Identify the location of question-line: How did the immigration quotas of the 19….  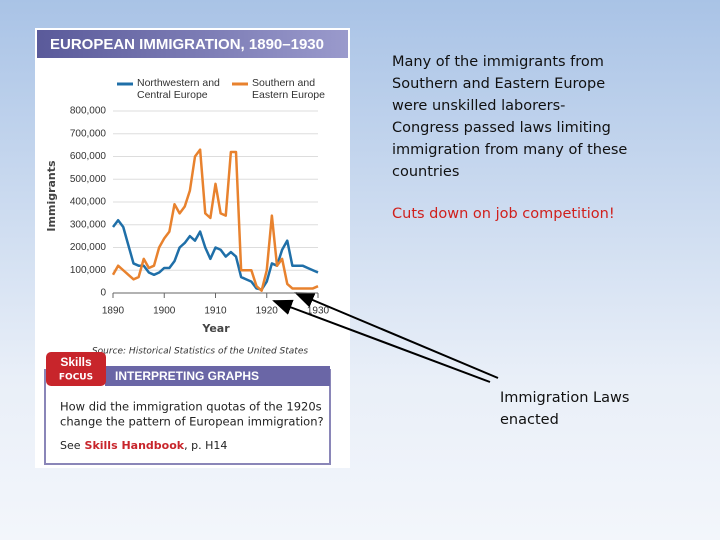
(191, 407).